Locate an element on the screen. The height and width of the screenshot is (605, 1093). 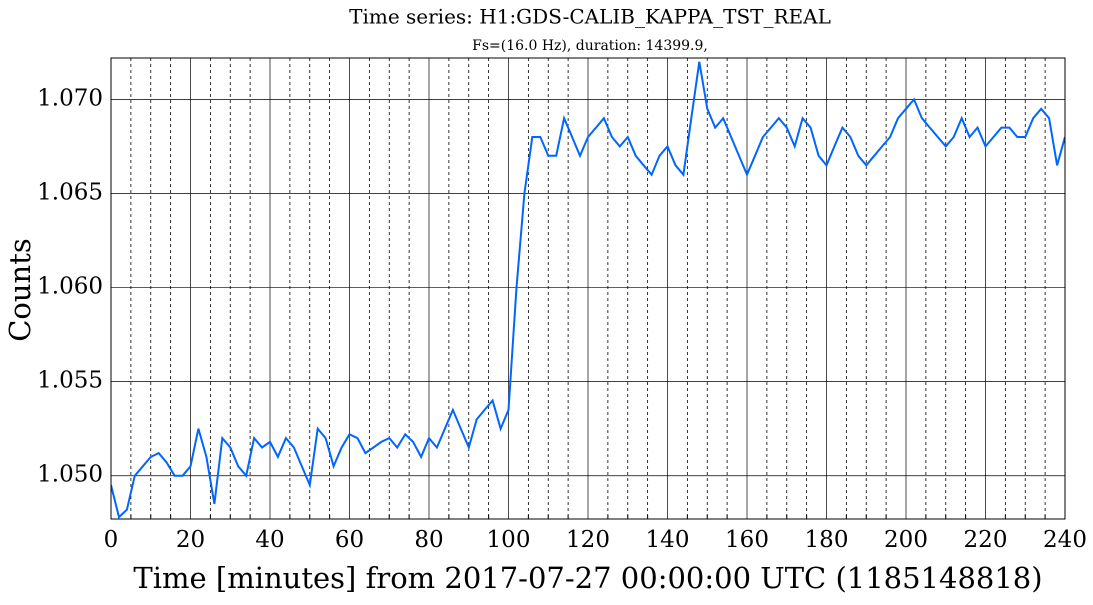
x-tick-label: 200 is located at coordinates (906, 540).